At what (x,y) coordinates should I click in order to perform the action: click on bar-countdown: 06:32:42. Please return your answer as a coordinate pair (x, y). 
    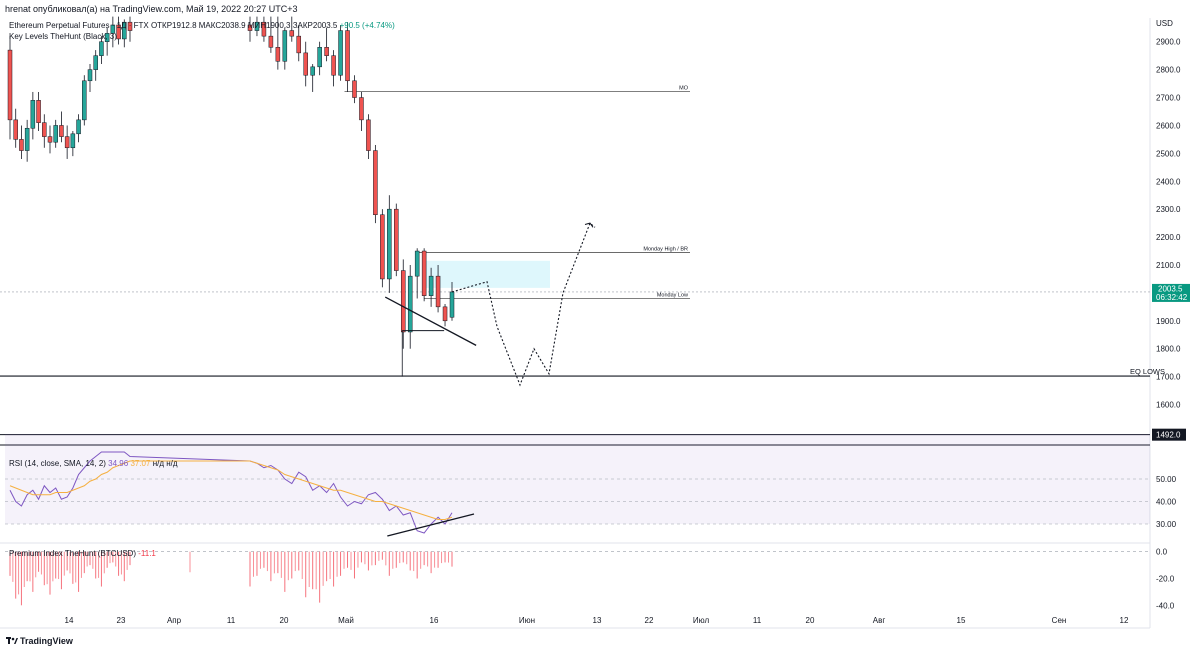
    Looking at the image, I should click on (1172, 297).